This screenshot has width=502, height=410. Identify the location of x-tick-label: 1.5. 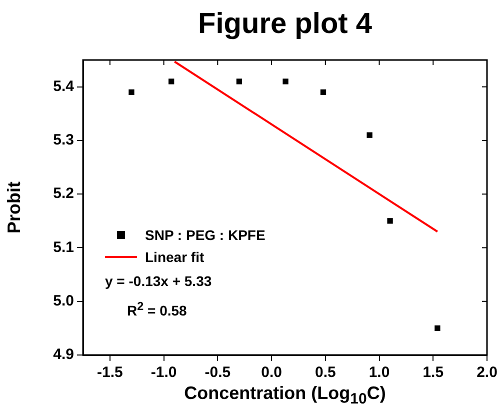
(433, 373).